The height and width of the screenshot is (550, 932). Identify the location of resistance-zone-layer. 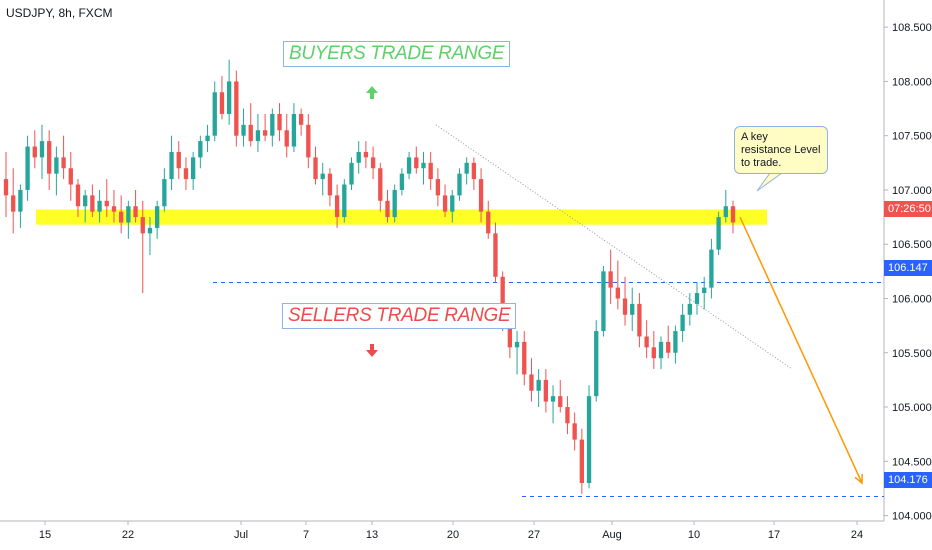
(401, 217).